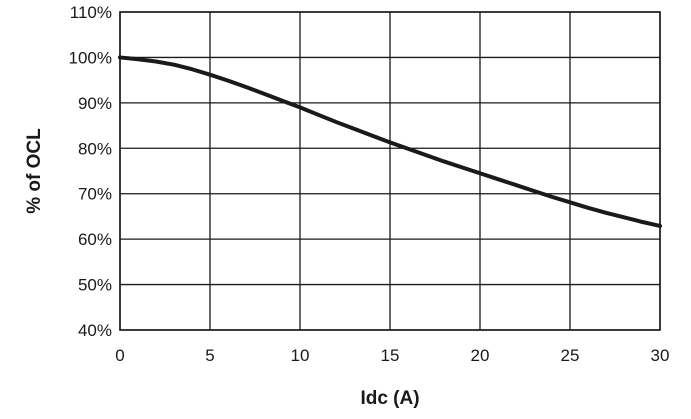  I want to click on y-tick-label: 40%, so click(95, 330).